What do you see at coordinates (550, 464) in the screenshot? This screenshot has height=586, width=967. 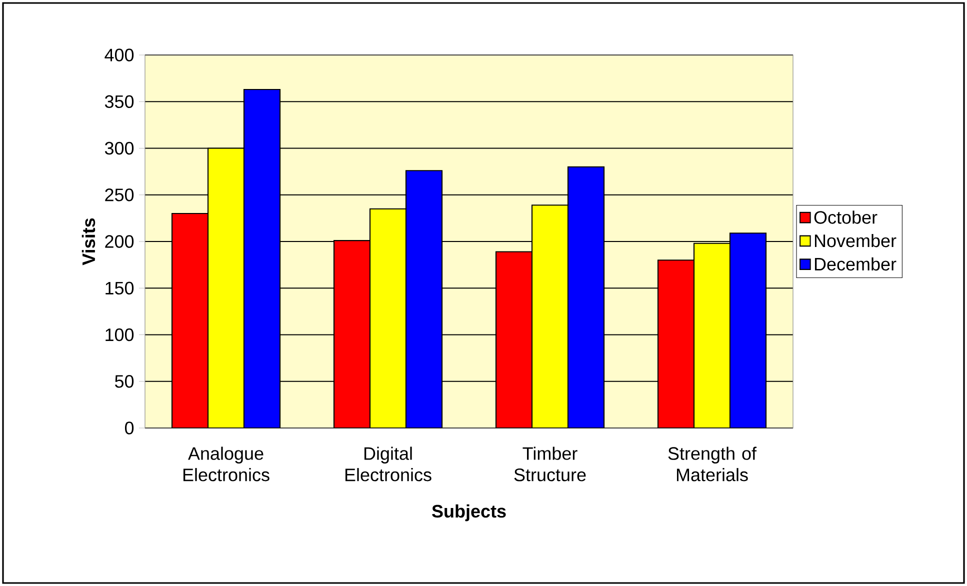 I see `x-tick-label: Timber Structure` at bounding box center [550, 464].